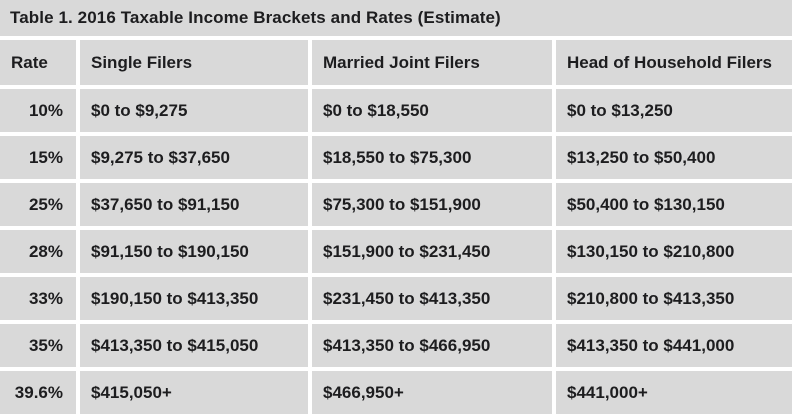 This screenshot has height=417, width=800. I want to click on table-cell-married_joint: $151,900 to $231,450, so click(432, 251).